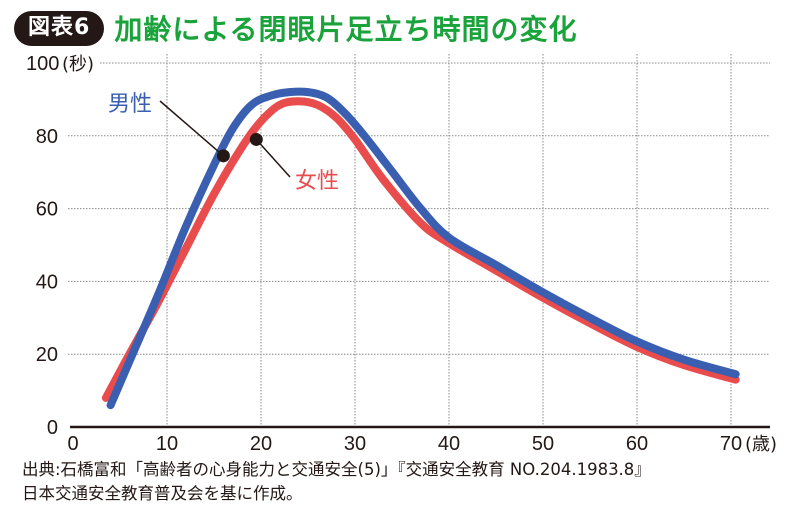 The image size is (800, 517). Describe the element at coordinates (52, 428) in the screenshot. I see `y-tick-label: 0` at that location.